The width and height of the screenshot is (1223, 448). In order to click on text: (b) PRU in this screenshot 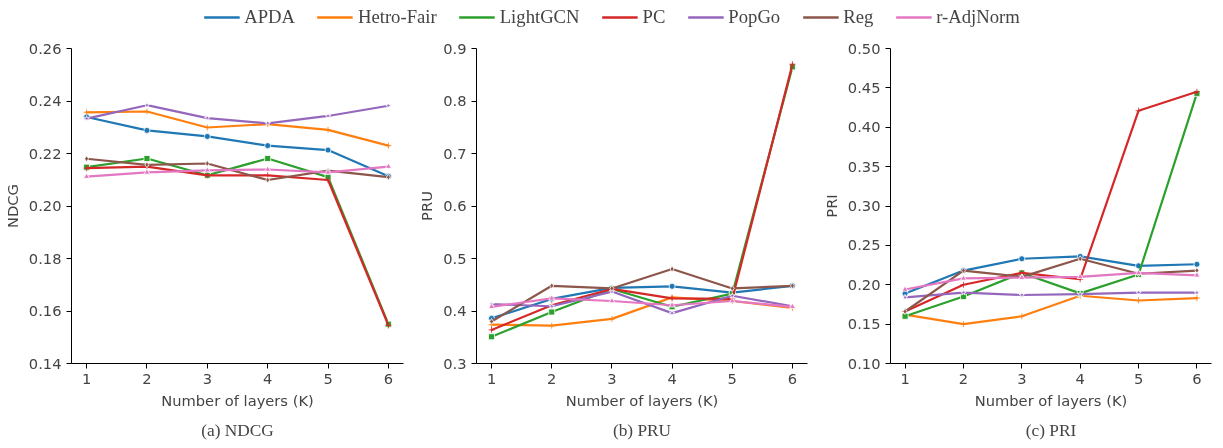, I will do `click(642, 430)`.